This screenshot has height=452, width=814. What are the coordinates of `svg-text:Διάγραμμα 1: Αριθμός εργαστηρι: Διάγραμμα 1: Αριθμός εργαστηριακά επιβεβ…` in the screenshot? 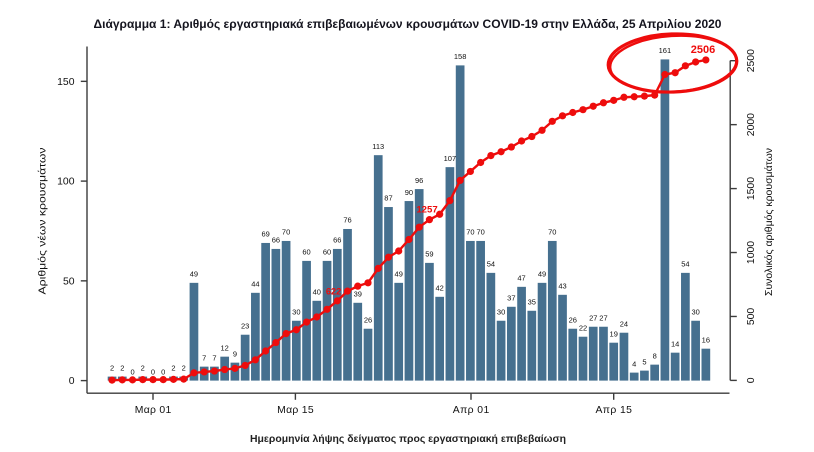 It's located at (408, 25).